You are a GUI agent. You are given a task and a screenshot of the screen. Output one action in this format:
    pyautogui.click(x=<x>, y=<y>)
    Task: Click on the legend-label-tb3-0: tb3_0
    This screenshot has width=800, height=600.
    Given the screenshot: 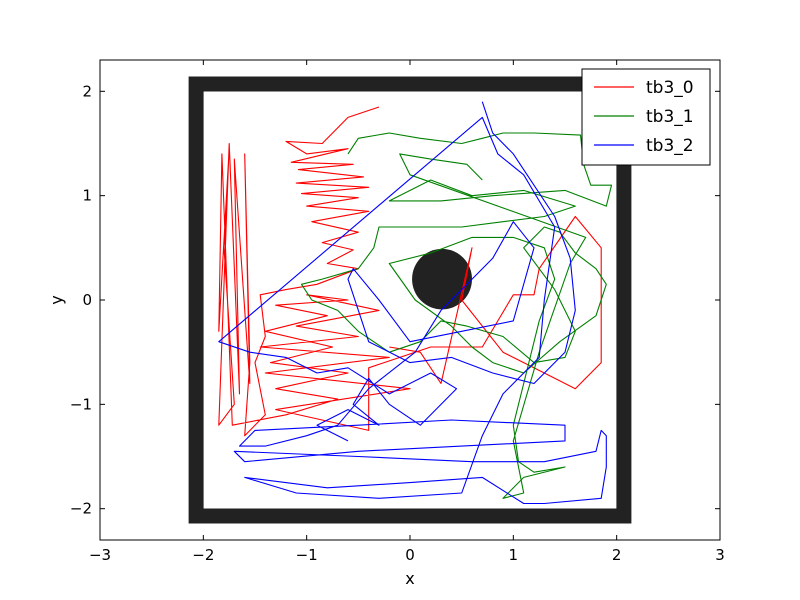 What is the action you would take?
    pyautogui.click(x=670, y=88)
    